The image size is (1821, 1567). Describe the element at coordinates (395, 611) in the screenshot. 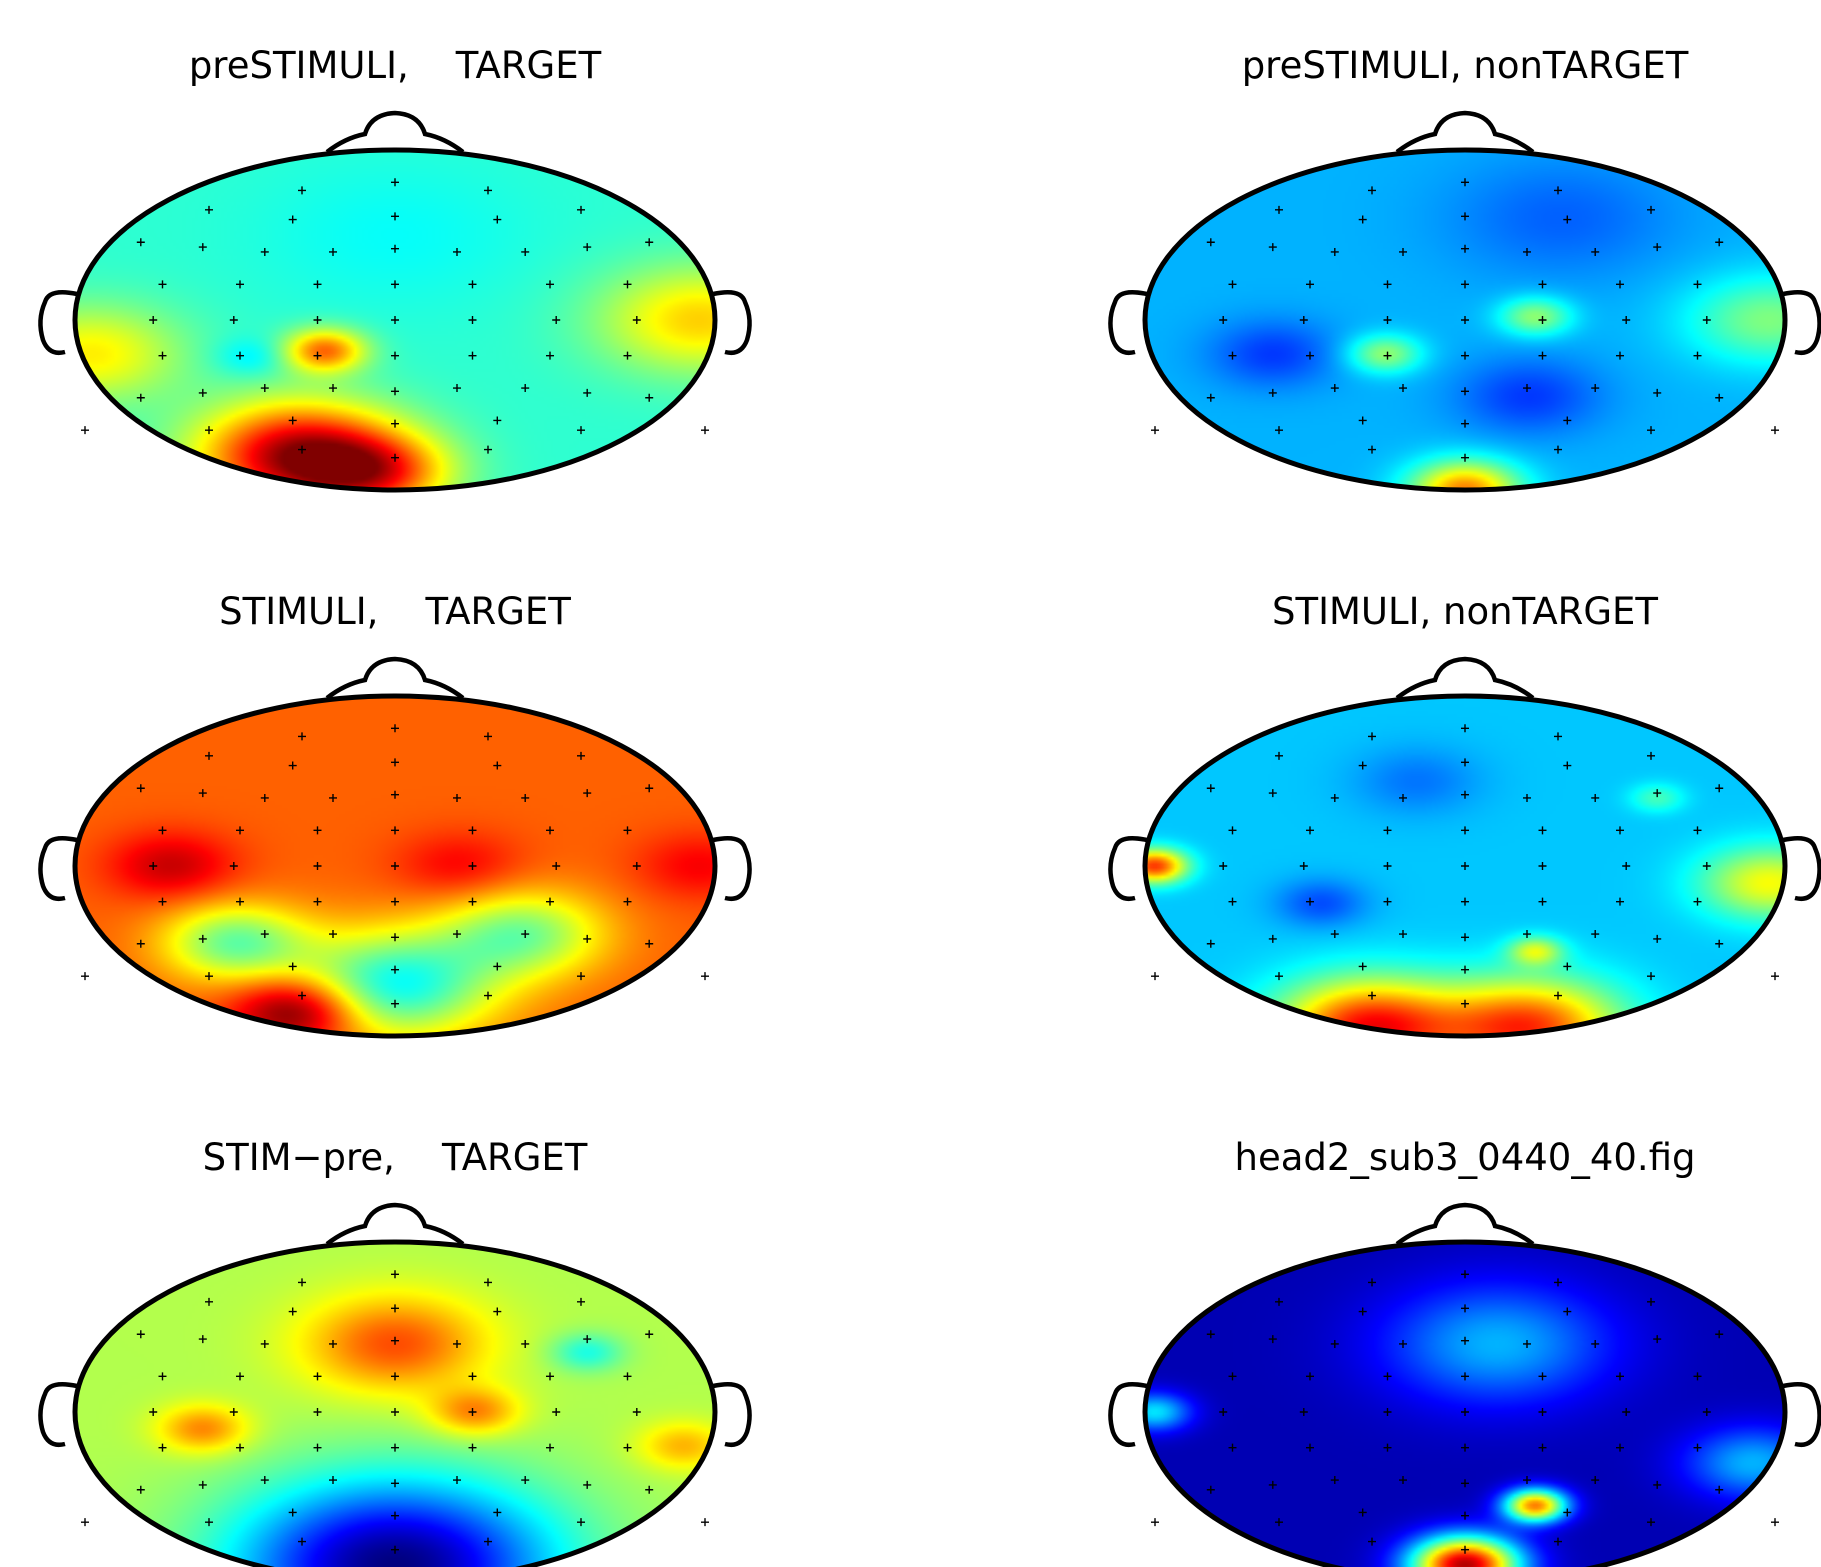

I see `panel-title: STIMULI, TARGET` at that location.